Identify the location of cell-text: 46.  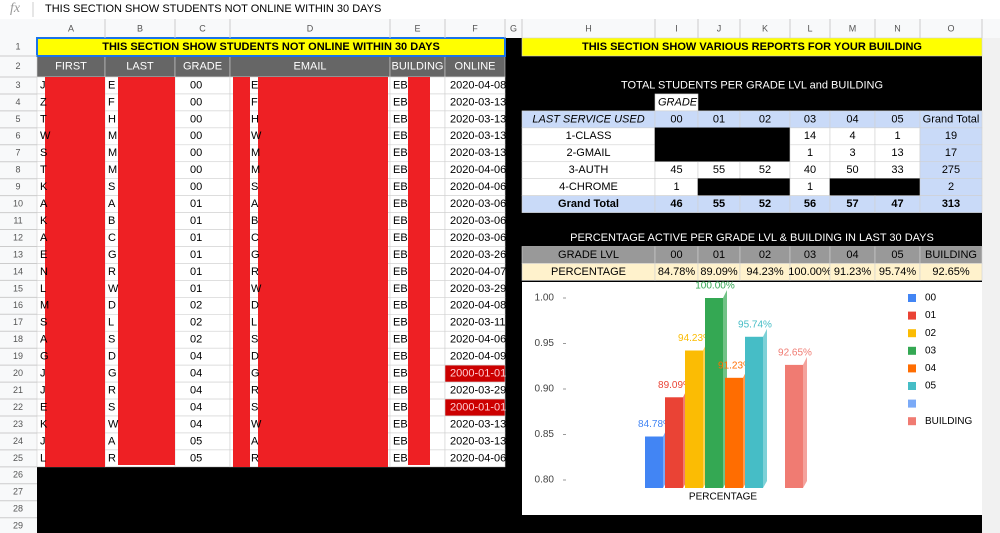
(676, 204).